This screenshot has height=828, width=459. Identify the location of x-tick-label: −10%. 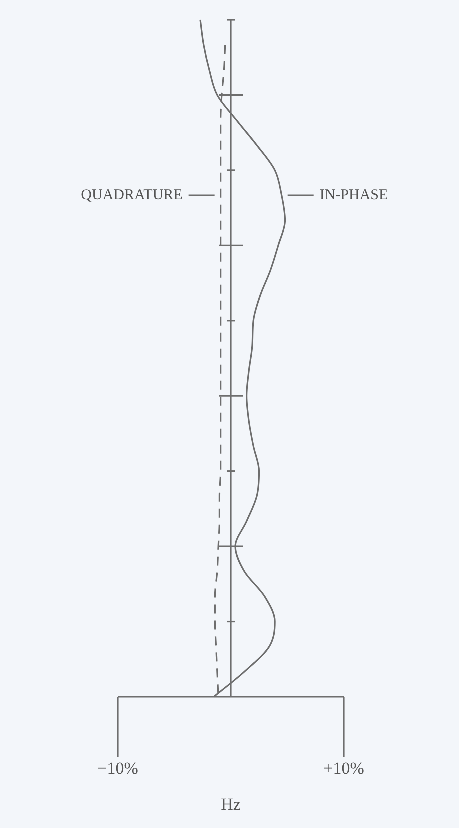
(118, 768).